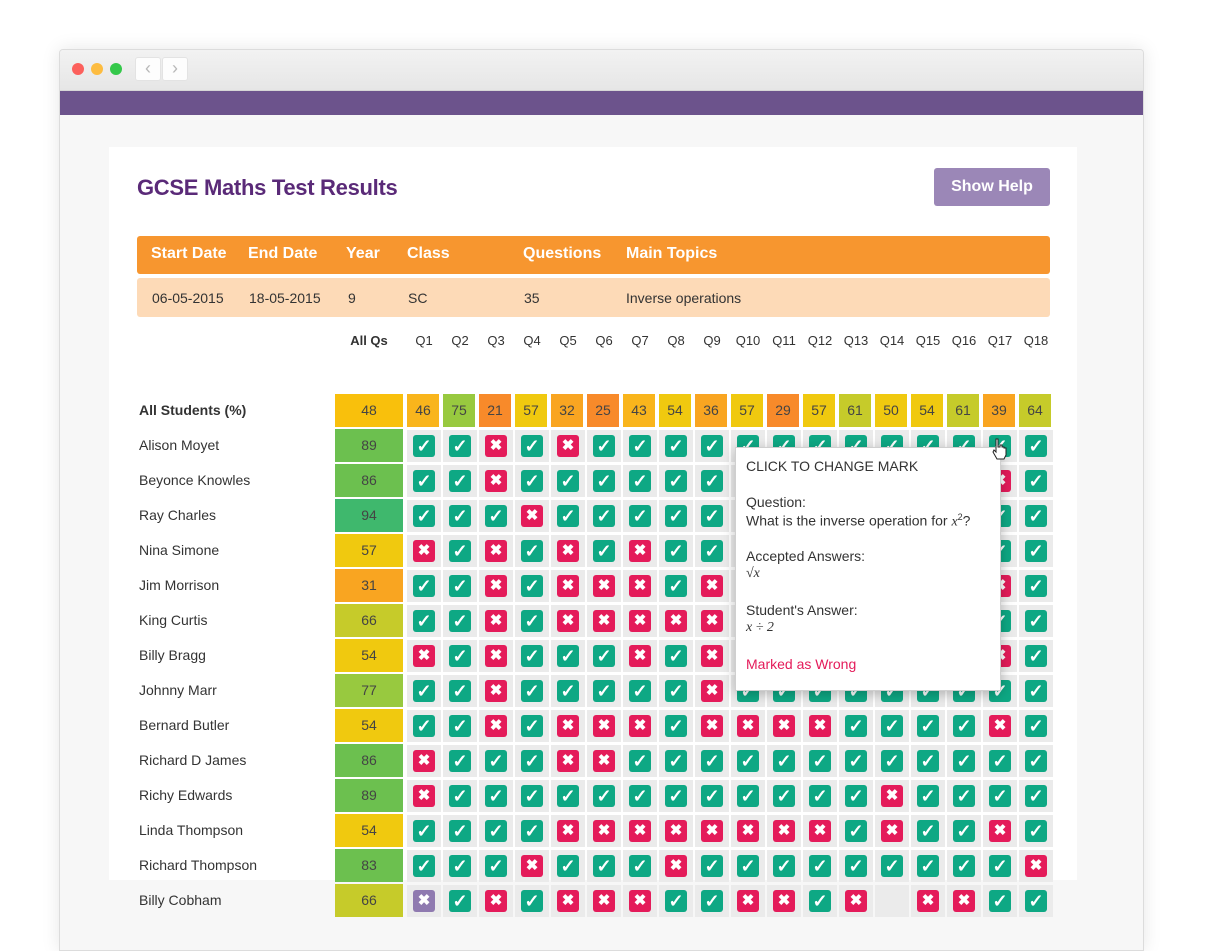 The width and height of the screenshot is (1219, 951). I want to click on student-name: Nina Simone, so click(179, 550).